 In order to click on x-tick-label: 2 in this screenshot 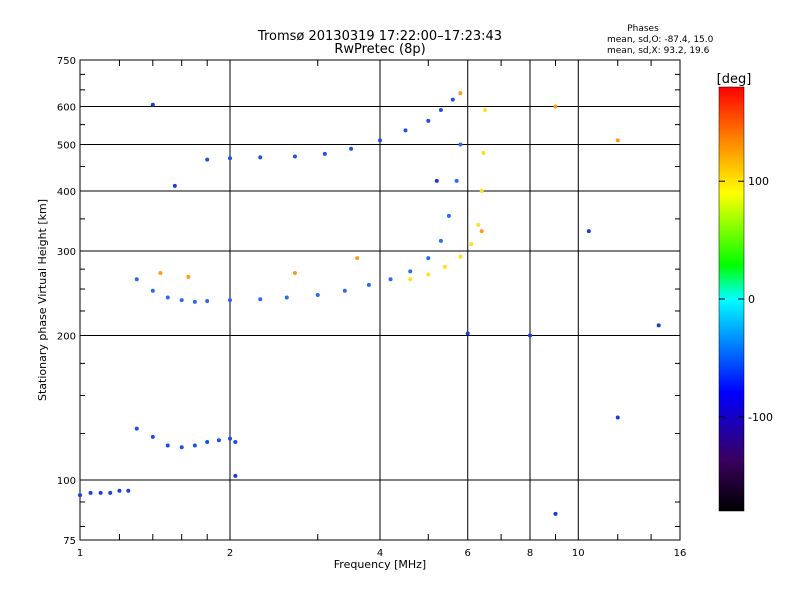, I will do `click(230, 553)`.